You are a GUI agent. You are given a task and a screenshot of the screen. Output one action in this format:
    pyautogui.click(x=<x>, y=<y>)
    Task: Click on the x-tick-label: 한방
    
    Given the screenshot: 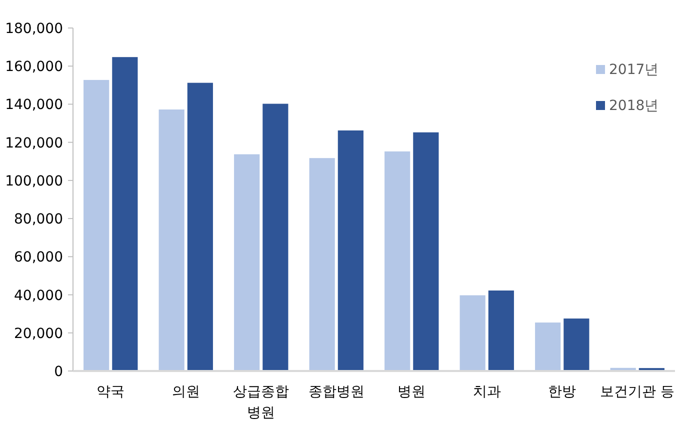 What is the action you would take?
    pyautogui.click(x=562, y=392)
    